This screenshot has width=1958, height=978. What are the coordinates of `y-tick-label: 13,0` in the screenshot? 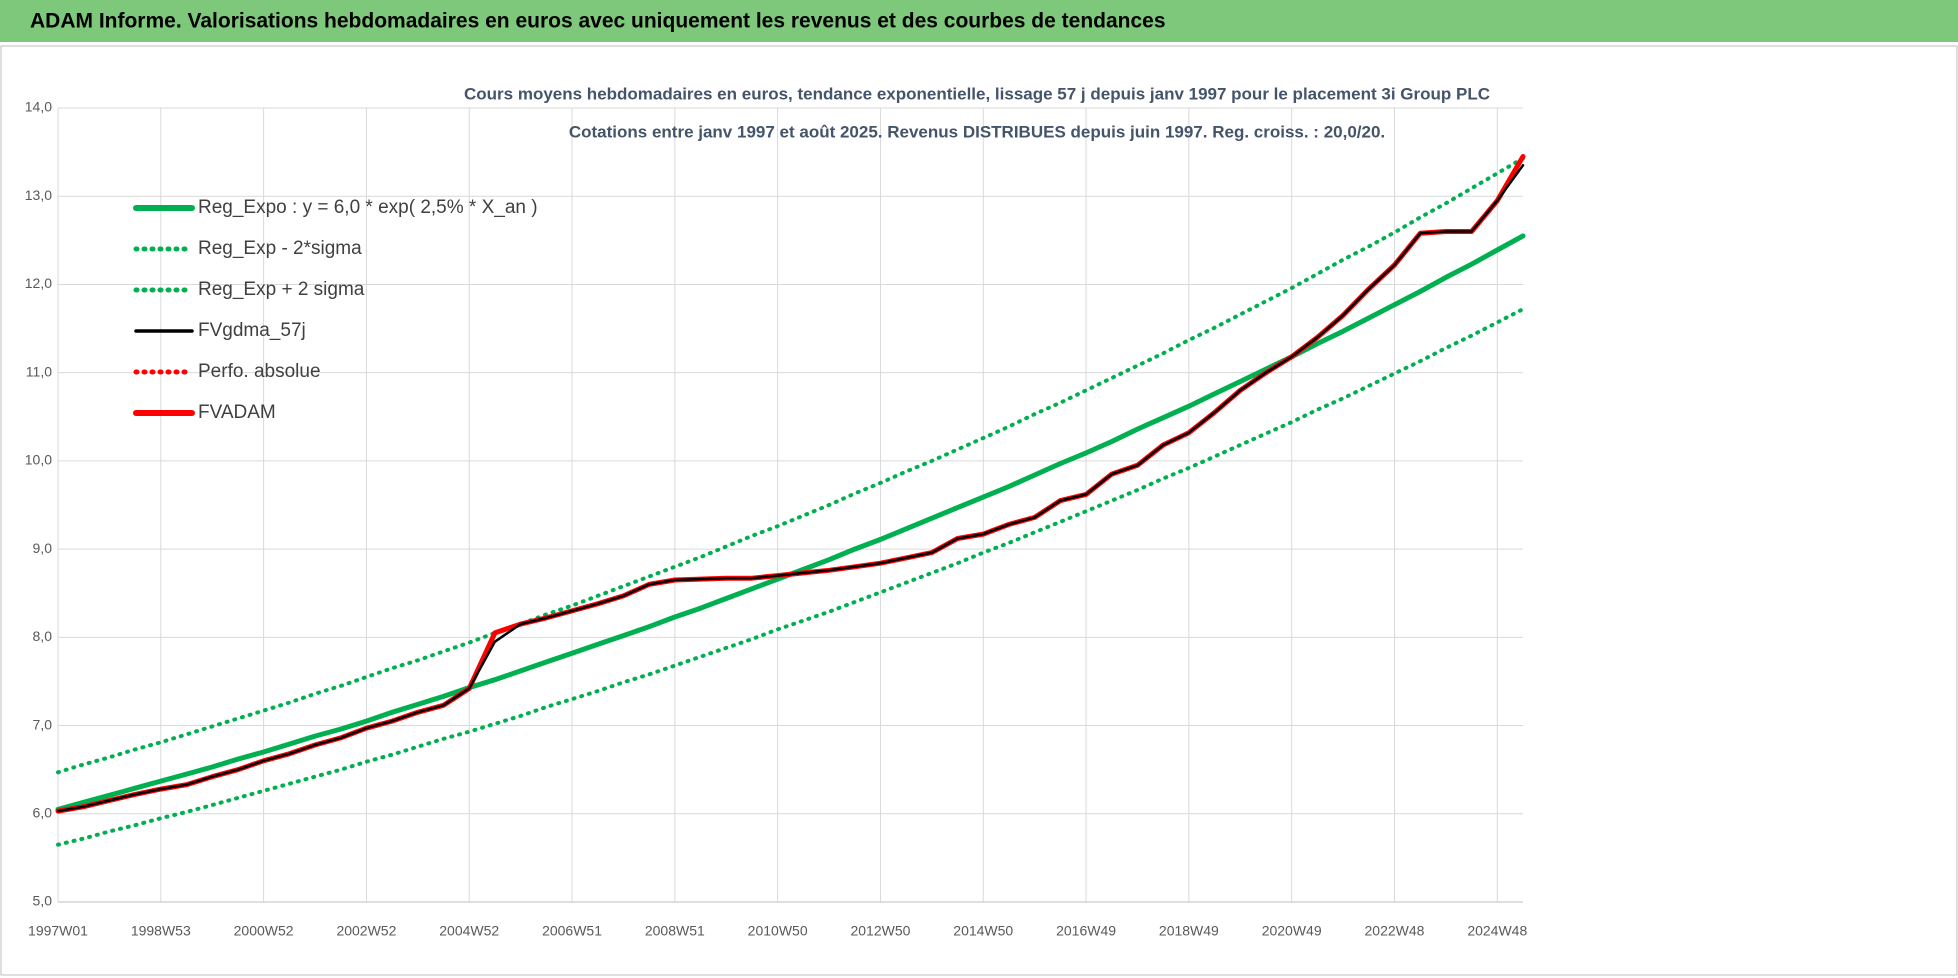 It's located at (38, 195).